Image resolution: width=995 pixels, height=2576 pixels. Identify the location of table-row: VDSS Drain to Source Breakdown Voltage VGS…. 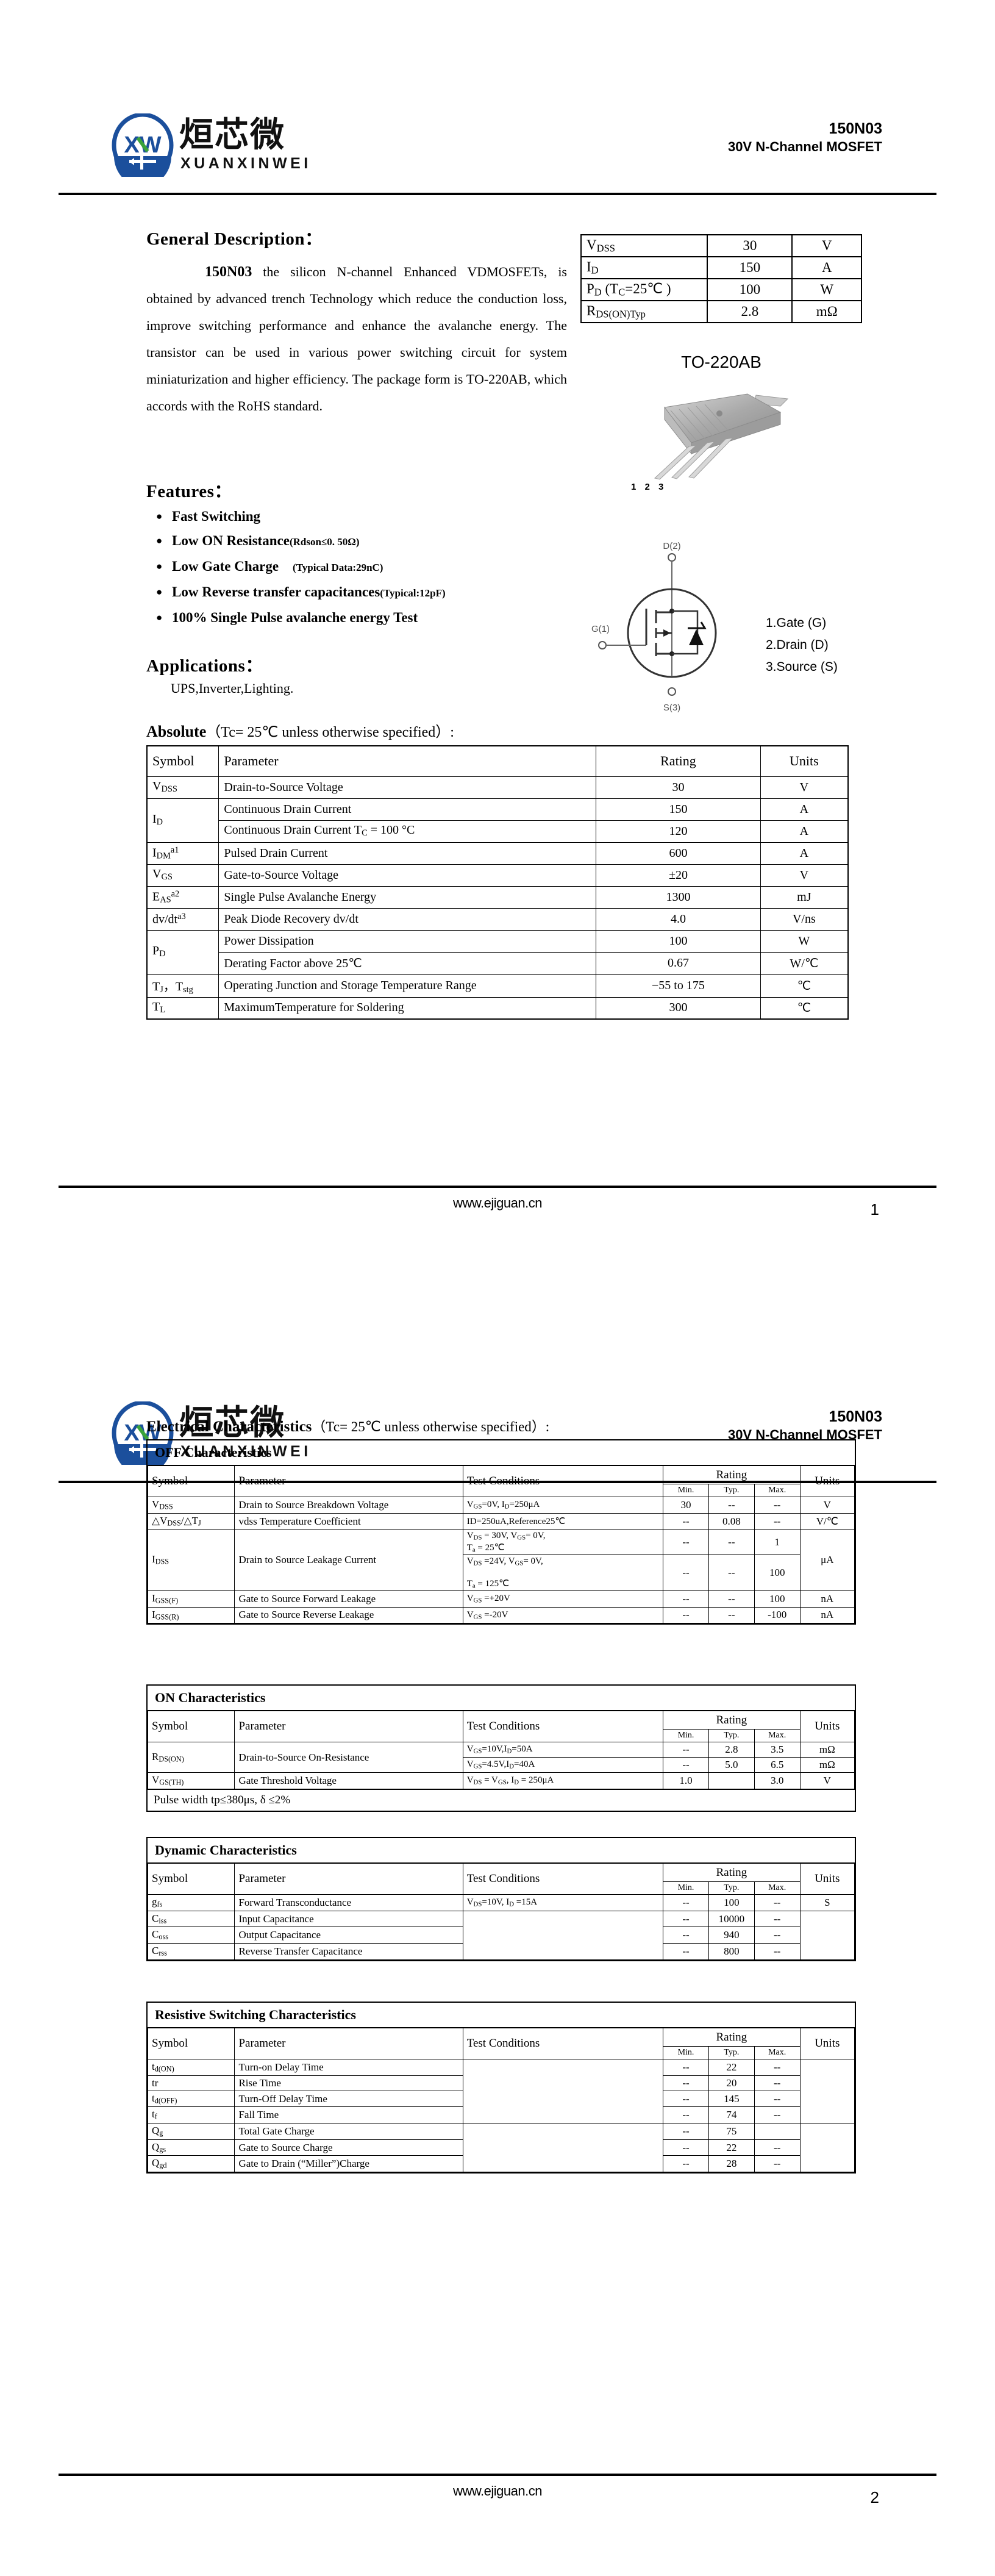
(501, 1505).